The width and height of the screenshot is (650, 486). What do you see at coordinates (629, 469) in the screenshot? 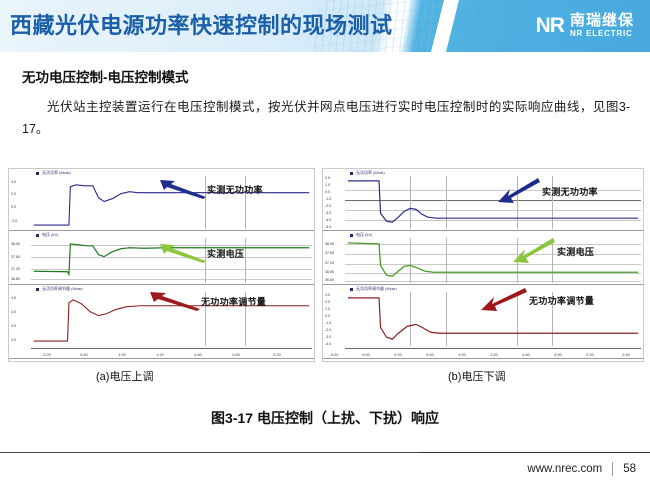
I see `page-number: 58` at bounding box center [629, 469].